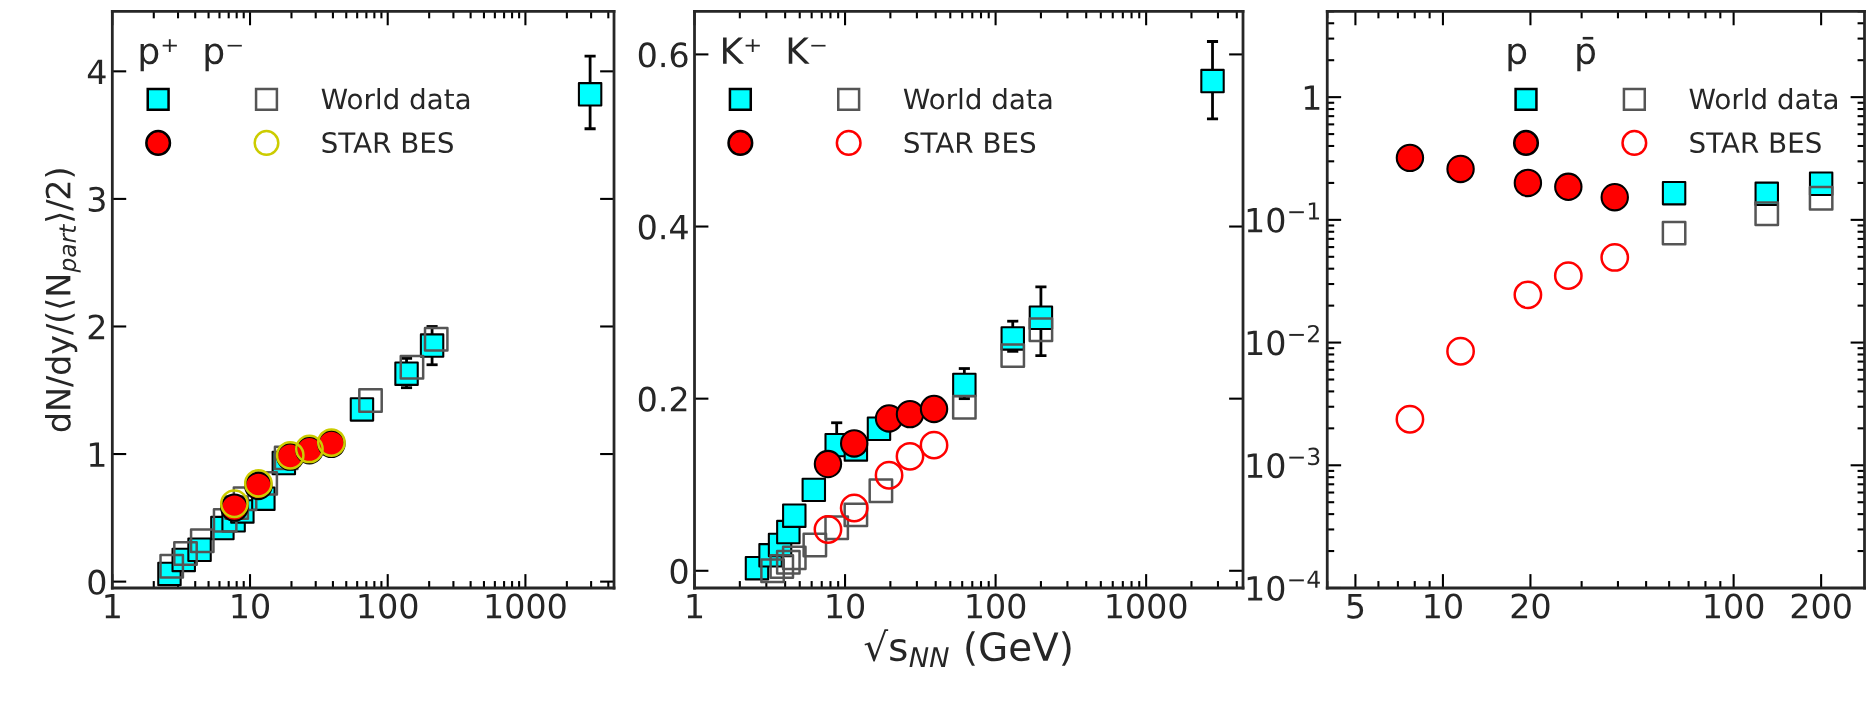 Image resolution: width=1872 pixels, height=711 pixels. What do you see at coordinates (96, 327) in the screenshot?
I see `y-tick-label: 2` at bounding box center [96, 327].